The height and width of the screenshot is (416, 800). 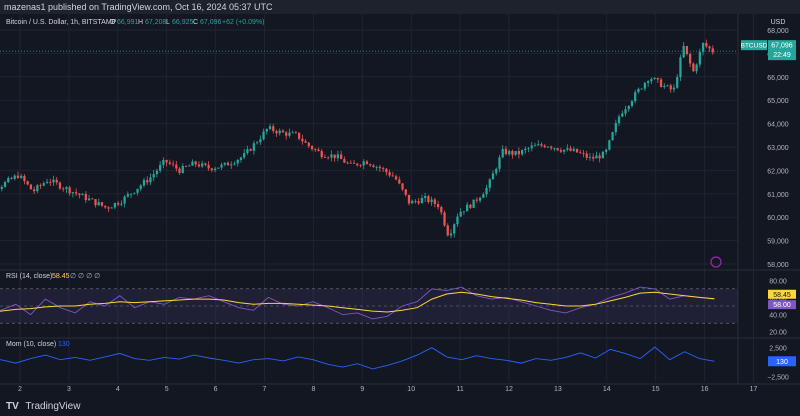 What do you see at coordinates (61, 22) in the screenshot?
I see `price-chart-title: Bitcoin / U.S. Dollar, 1h, BITSTAMP` at bounding box center [61, 22].